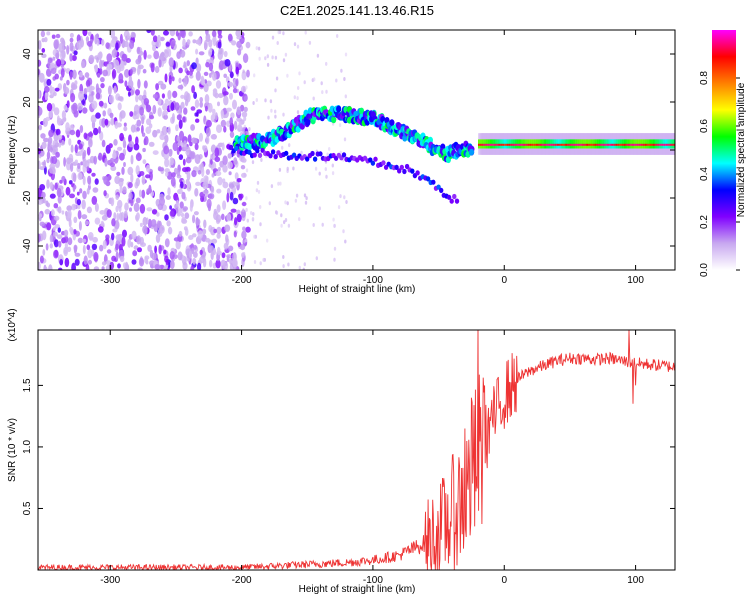 This screenshot has width=750, height=600. Describe the element at coordinates (704, 78) in the screenshot. I see `colorbar-tick-label: 0.8` at that location.